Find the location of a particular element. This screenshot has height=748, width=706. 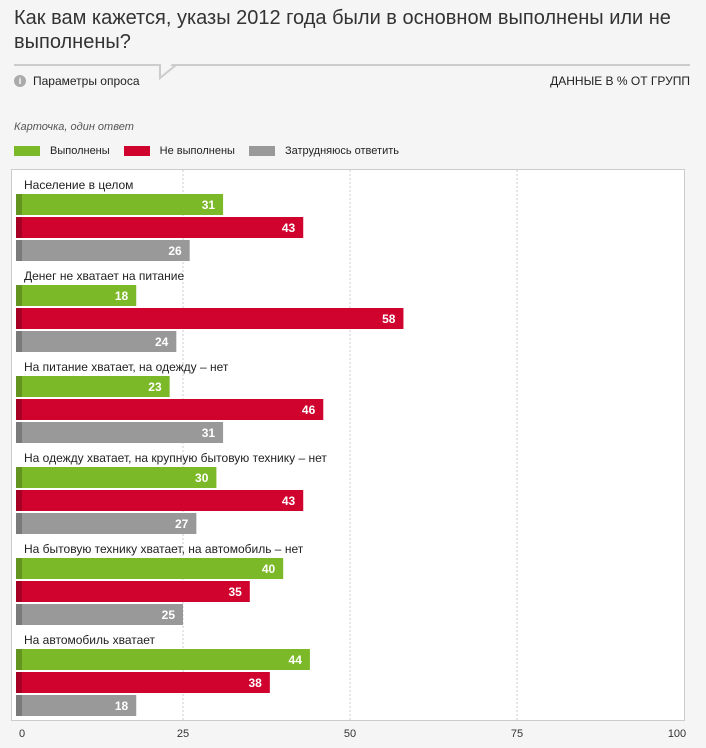

bar-value-label: 24 is located at coordinates (162, 342).